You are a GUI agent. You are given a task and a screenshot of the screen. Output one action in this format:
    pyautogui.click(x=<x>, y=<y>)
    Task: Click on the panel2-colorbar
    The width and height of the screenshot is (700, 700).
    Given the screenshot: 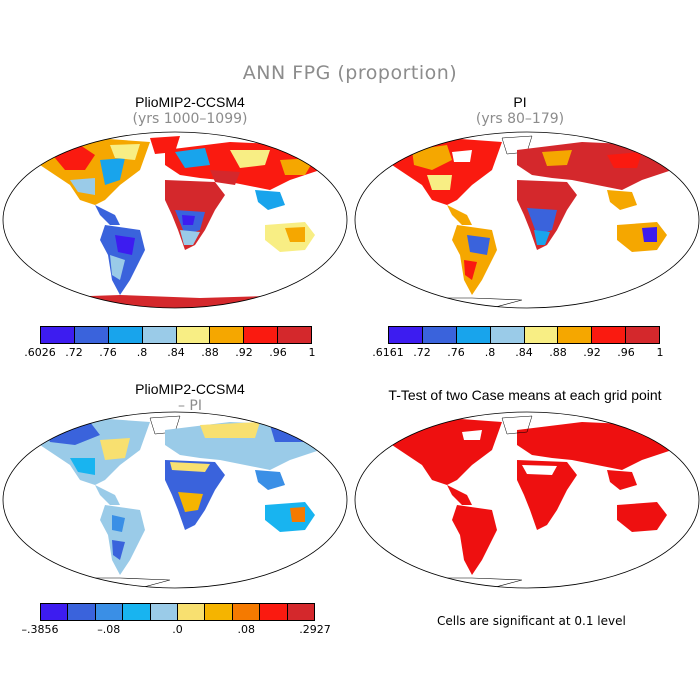 What is the action you would take?
    pyautogui.click(x=524, y=335)
    